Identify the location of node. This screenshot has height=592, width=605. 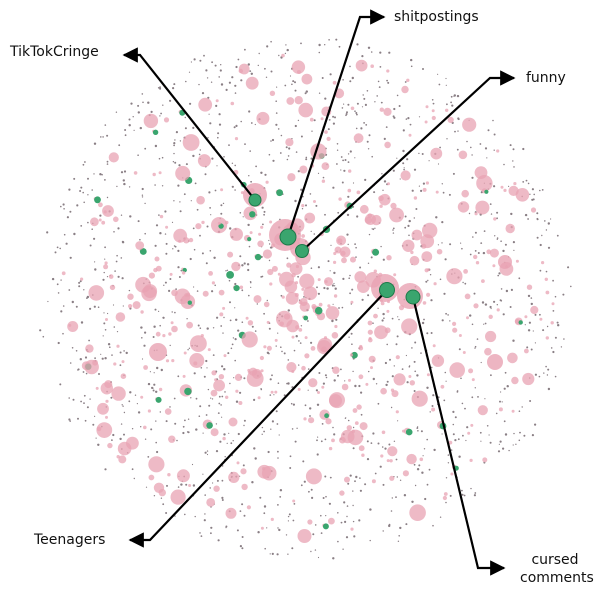
(413, 297).